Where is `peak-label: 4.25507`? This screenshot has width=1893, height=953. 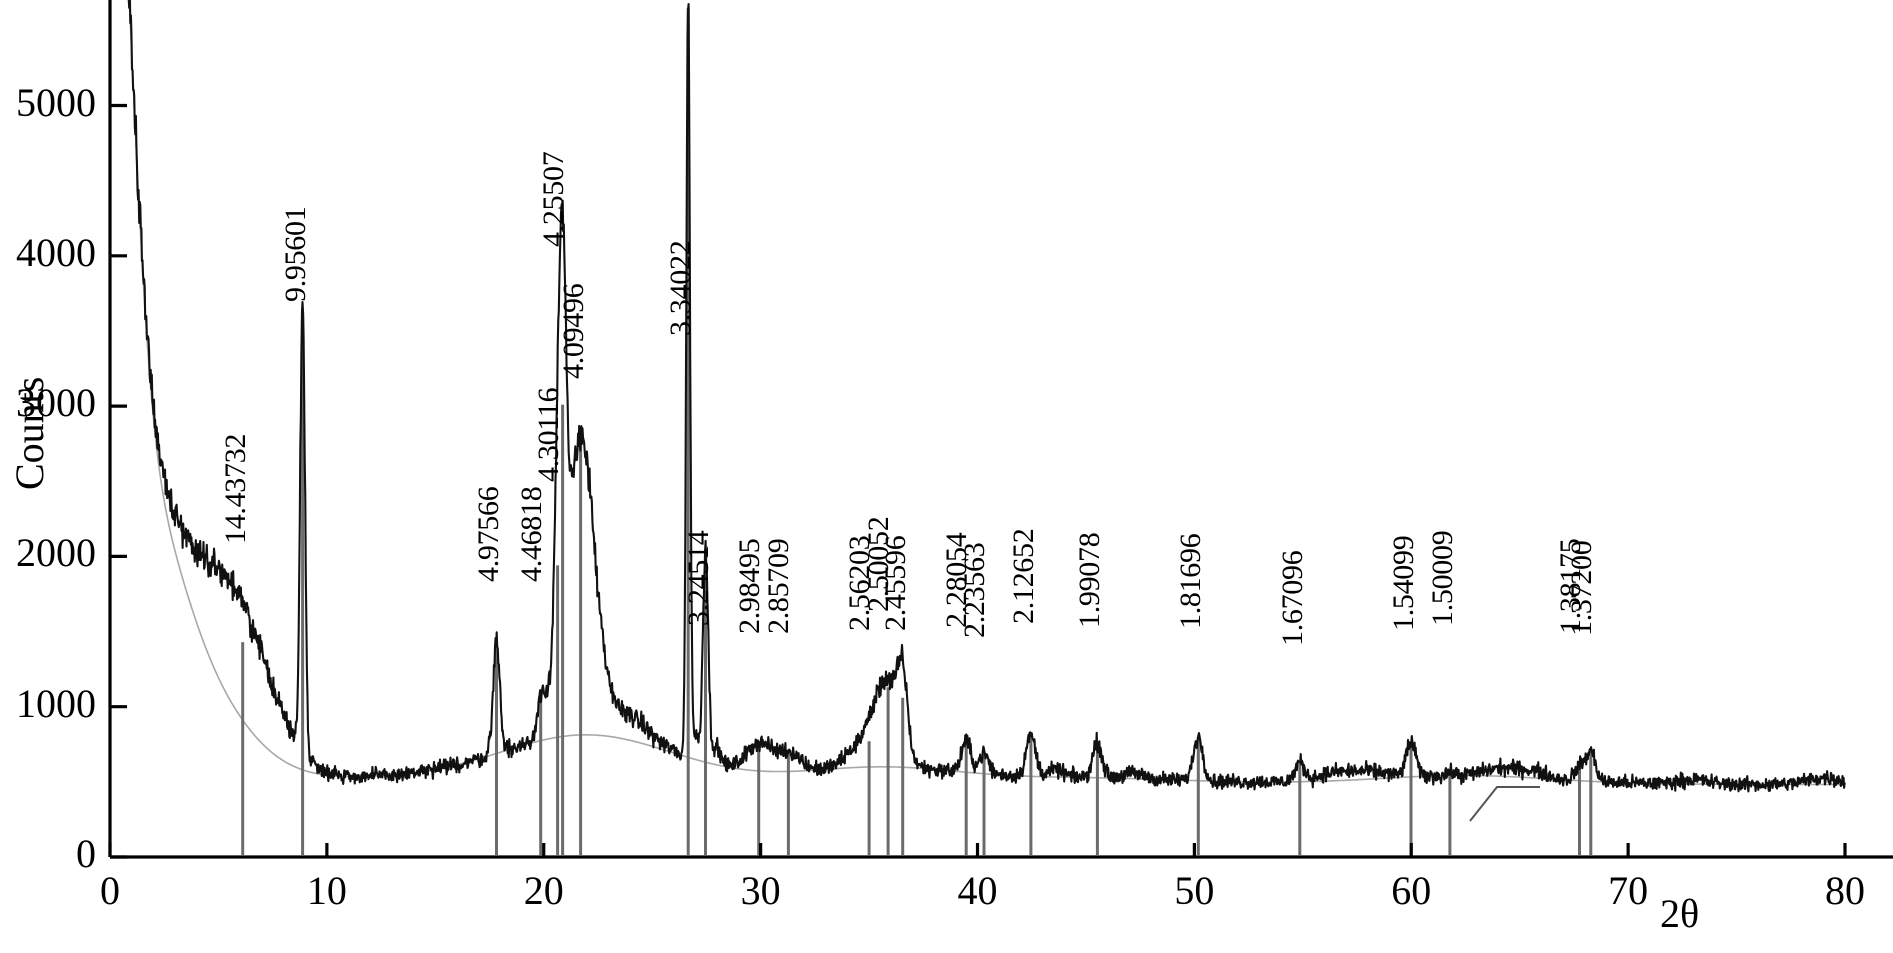
peak-label: 4.25507 is located at coordinates (553, 199).